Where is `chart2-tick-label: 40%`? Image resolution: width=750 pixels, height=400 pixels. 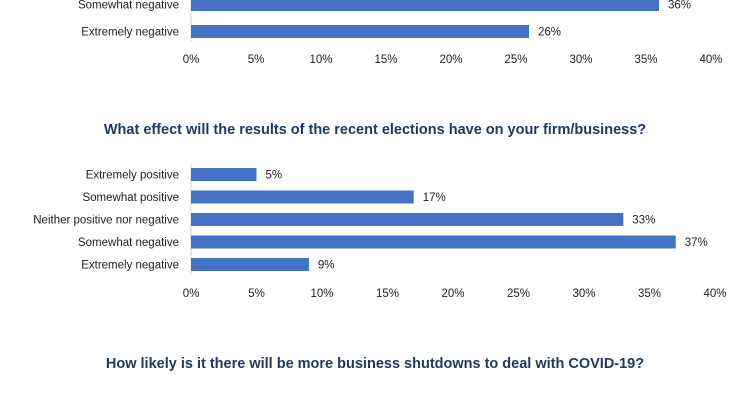
chart2-tick-label: 40% is located at coordinates (714, 294).